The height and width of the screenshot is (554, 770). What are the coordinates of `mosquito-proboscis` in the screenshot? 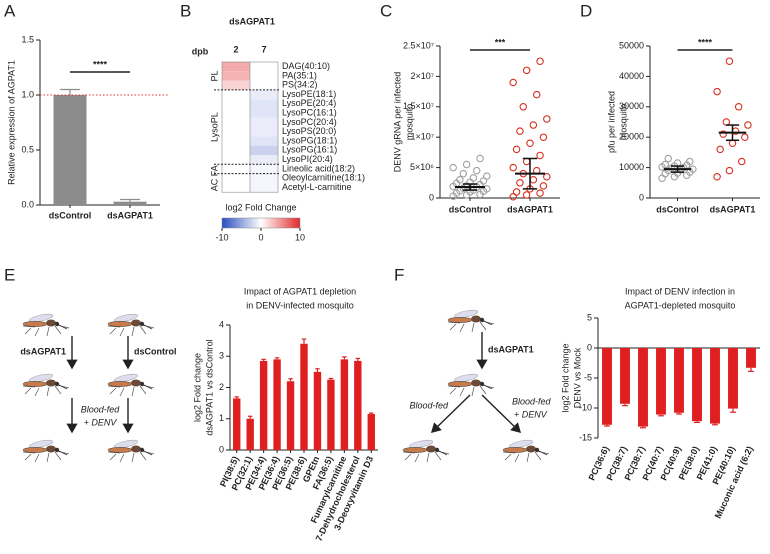 It's located at (63, 327).